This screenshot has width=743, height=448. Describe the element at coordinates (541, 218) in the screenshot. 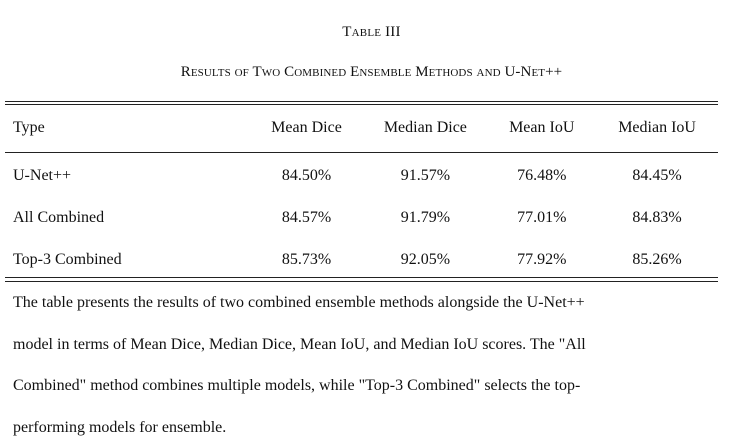

I see `cell-mean-iou: 77.01%` at that location.